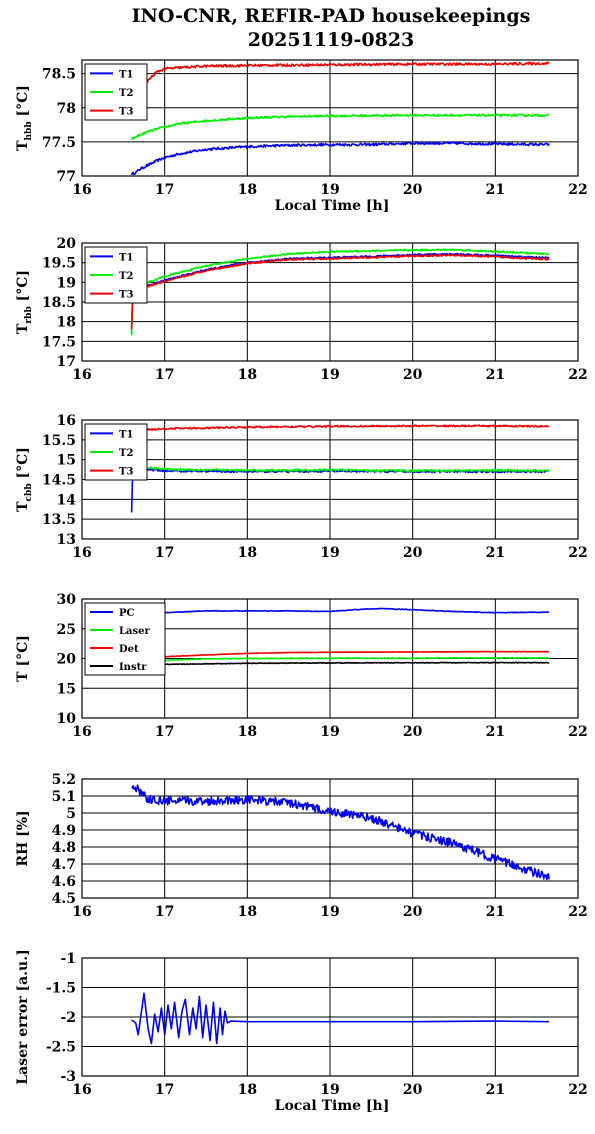  Describe the element at coordinates (59, 520) in the screenshot. I see `y-tick-label: 13.5` at that location.